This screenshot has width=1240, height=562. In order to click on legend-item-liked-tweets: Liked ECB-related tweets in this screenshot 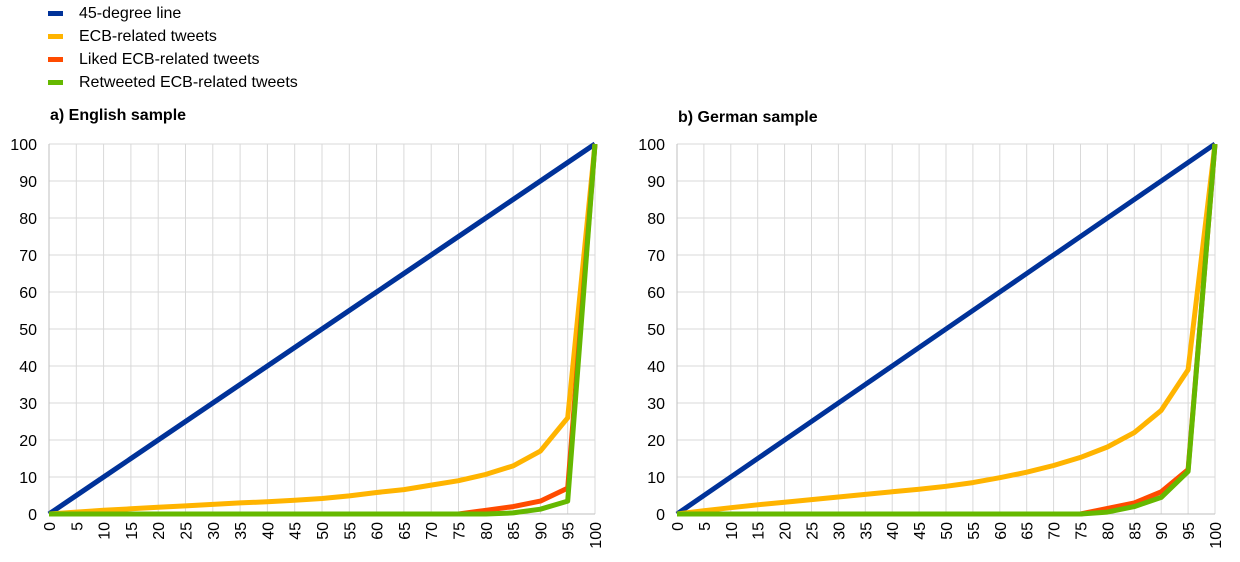, I will do `click(173, 59)`.